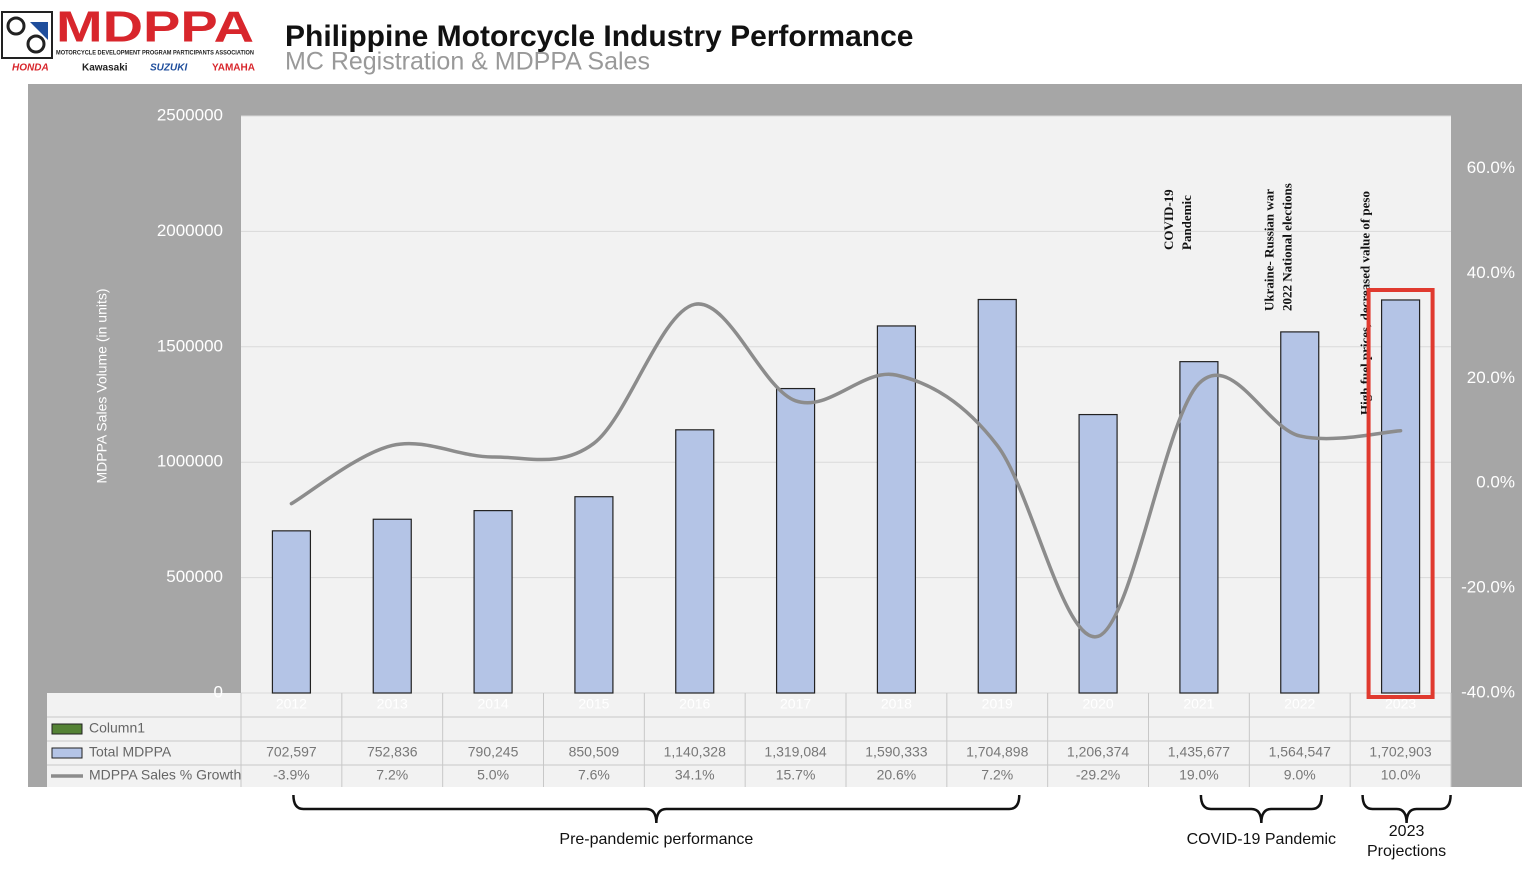 The height and width of the screenshot is (874, 1536). What do you see at coordinates (1168, 219) in the screenshot?
I see `annotation: COVID-19` at bounding box center [1168, 219].